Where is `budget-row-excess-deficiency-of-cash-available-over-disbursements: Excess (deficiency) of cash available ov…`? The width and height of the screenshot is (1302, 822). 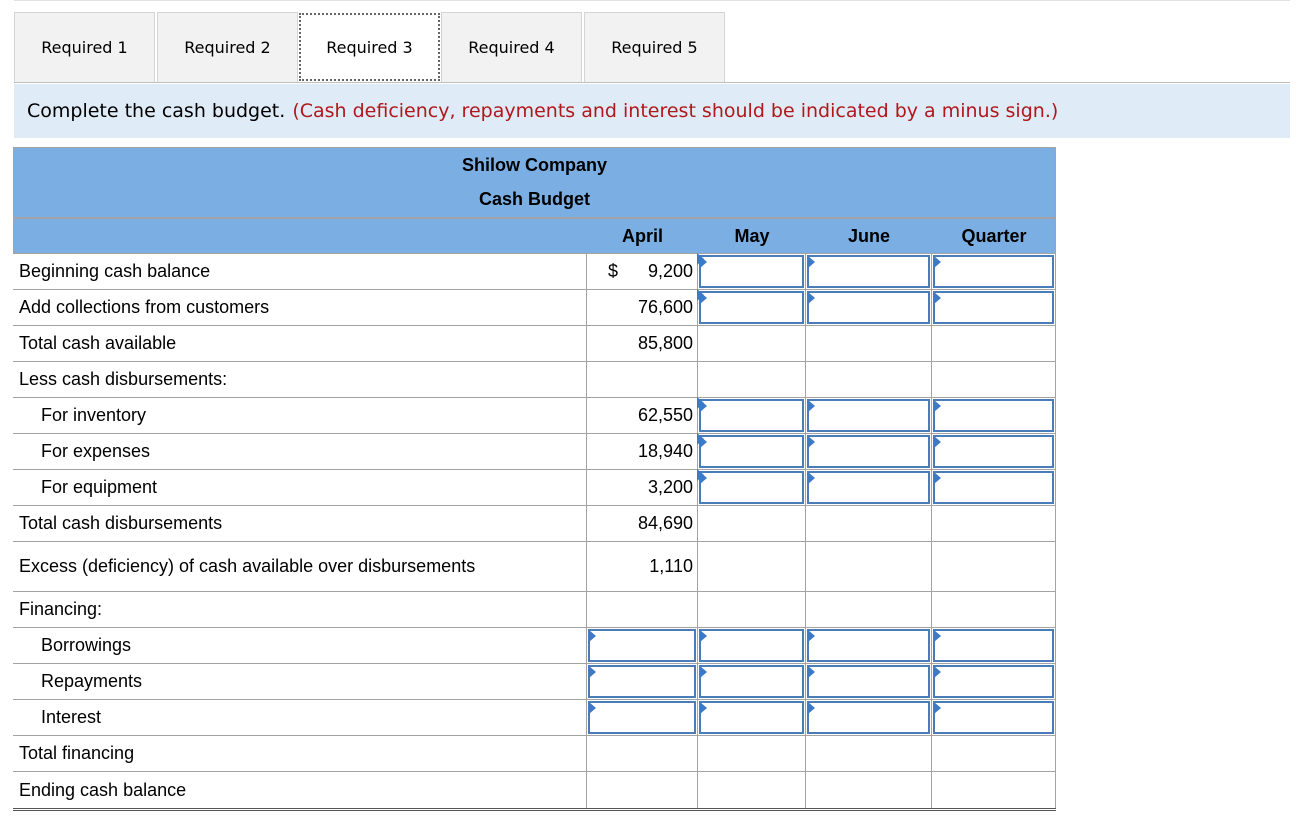
budget-row-excess-deficiency-of-cash-available-over-disbursements: Excess (deficiency) of cash available ov… is located at coordinates (534, 567).